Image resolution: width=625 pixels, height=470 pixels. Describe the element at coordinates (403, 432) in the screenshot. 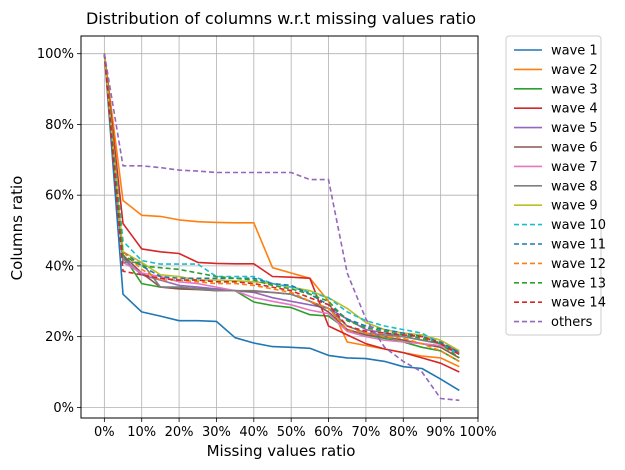

I see `x-tick-label: 80%` at that location.